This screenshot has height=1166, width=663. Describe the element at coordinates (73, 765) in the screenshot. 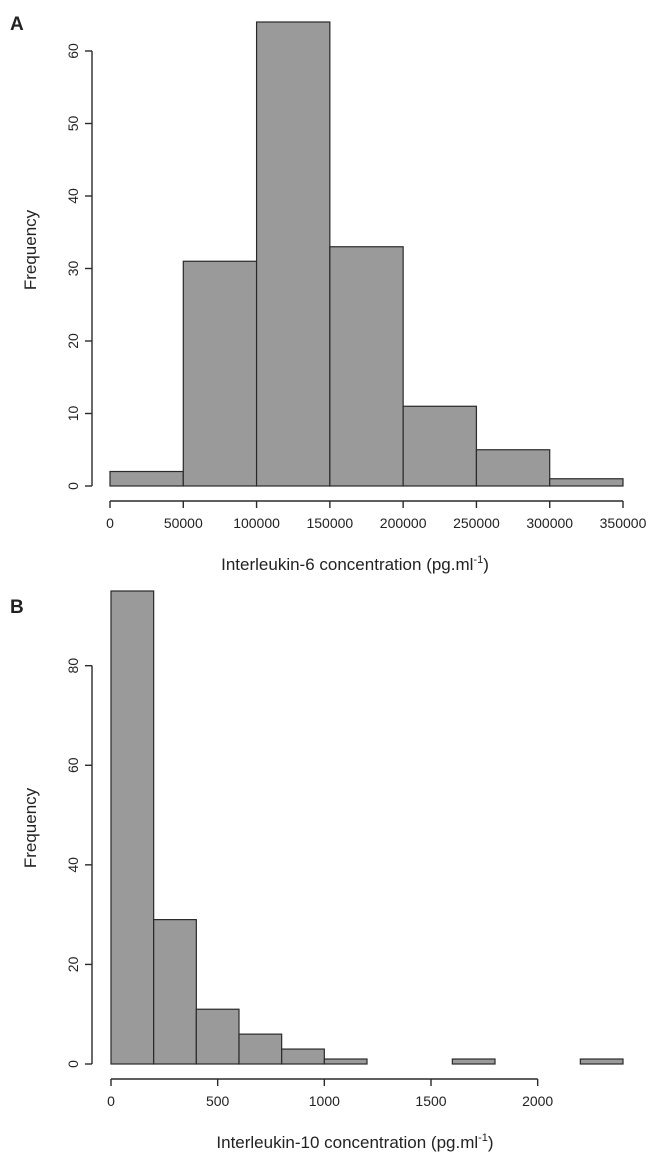

I see `y-tick-label-b-3: 60` at that location.